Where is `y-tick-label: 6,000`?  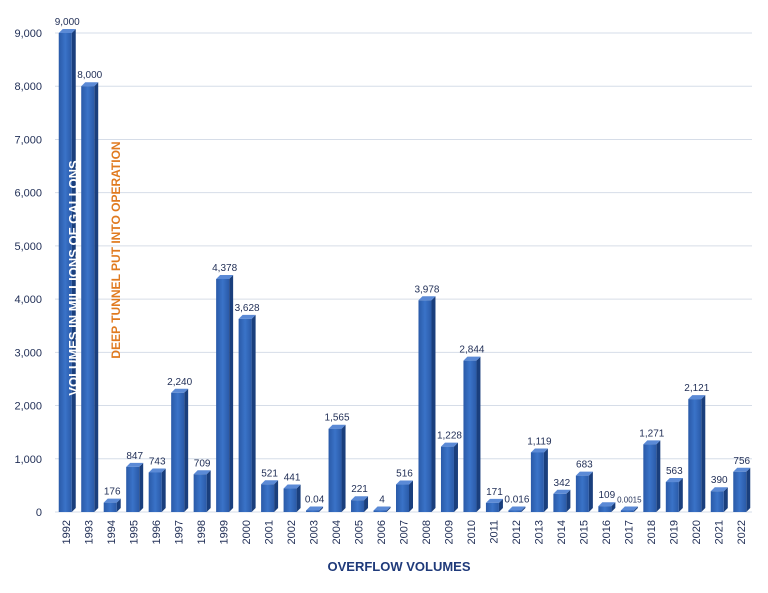
y-tick-label: 6,000 is located at coordinates (28, 194).